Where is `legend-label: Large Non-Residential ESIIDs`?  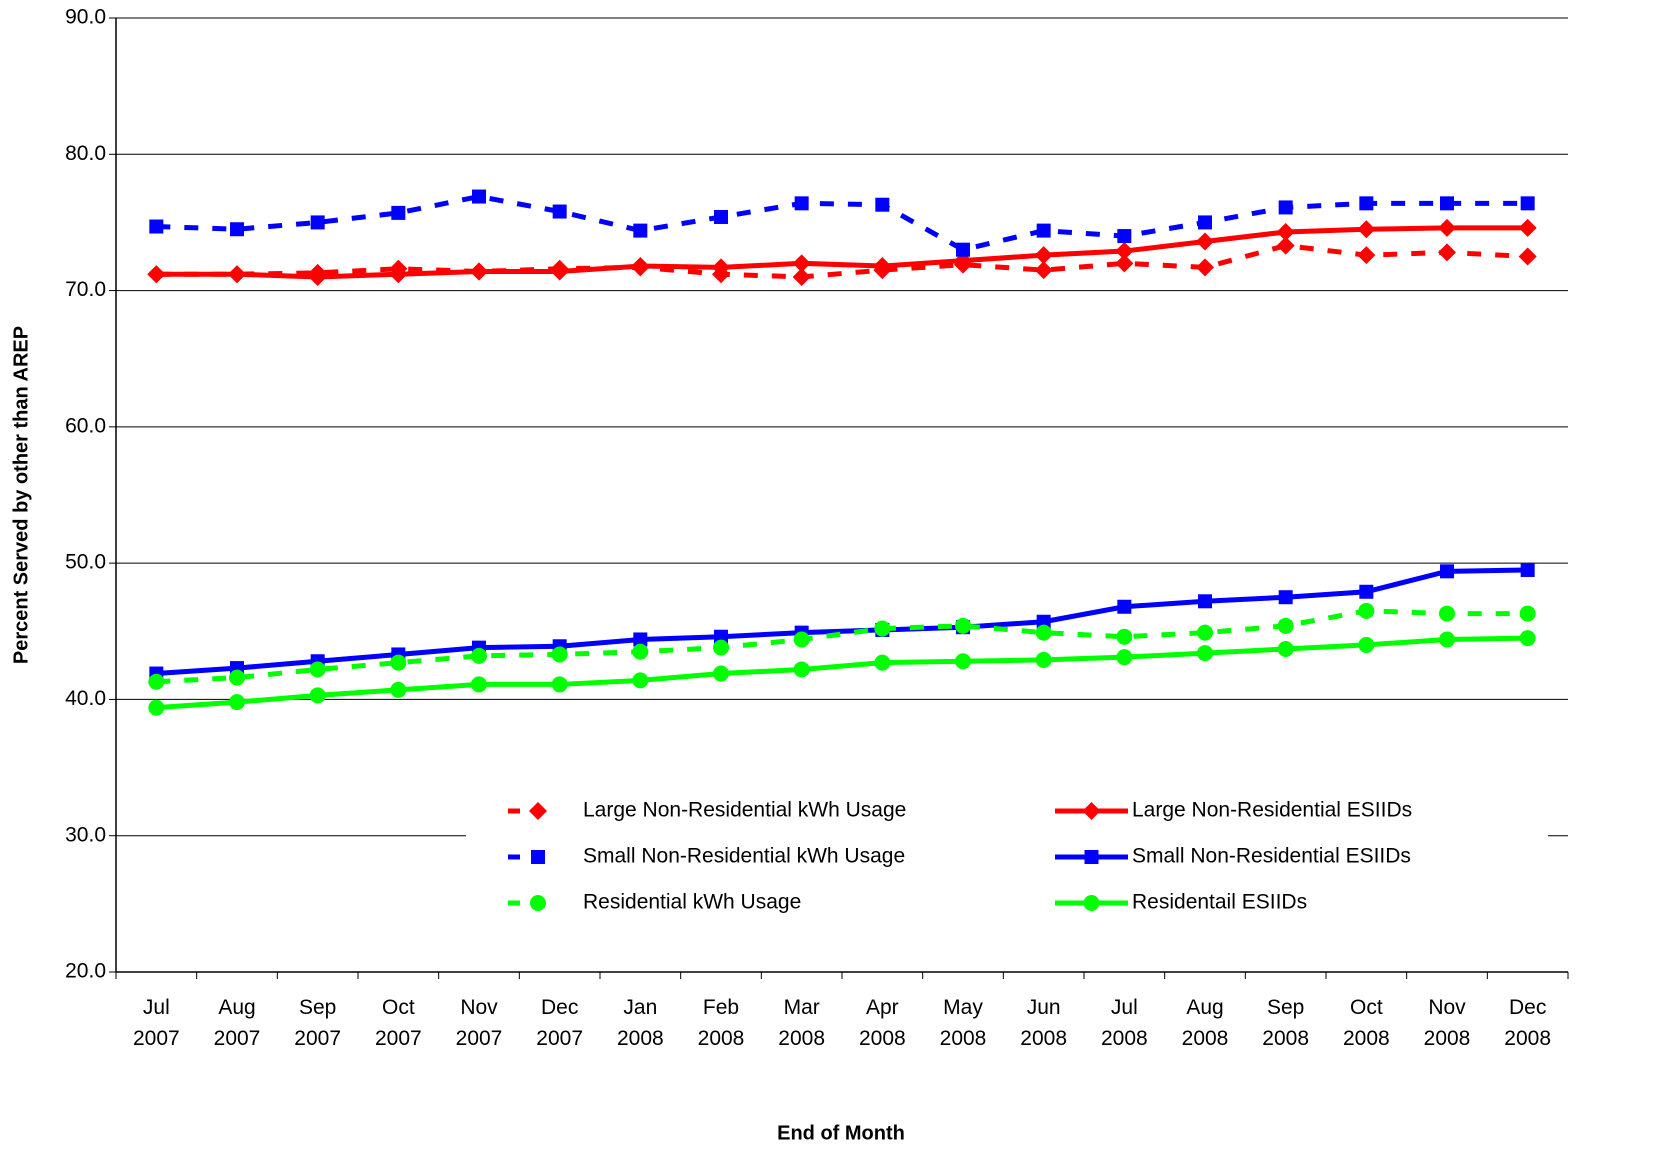
legend-label: Large Non-Residential ESIIDs is located at coordinates (1272, 810).